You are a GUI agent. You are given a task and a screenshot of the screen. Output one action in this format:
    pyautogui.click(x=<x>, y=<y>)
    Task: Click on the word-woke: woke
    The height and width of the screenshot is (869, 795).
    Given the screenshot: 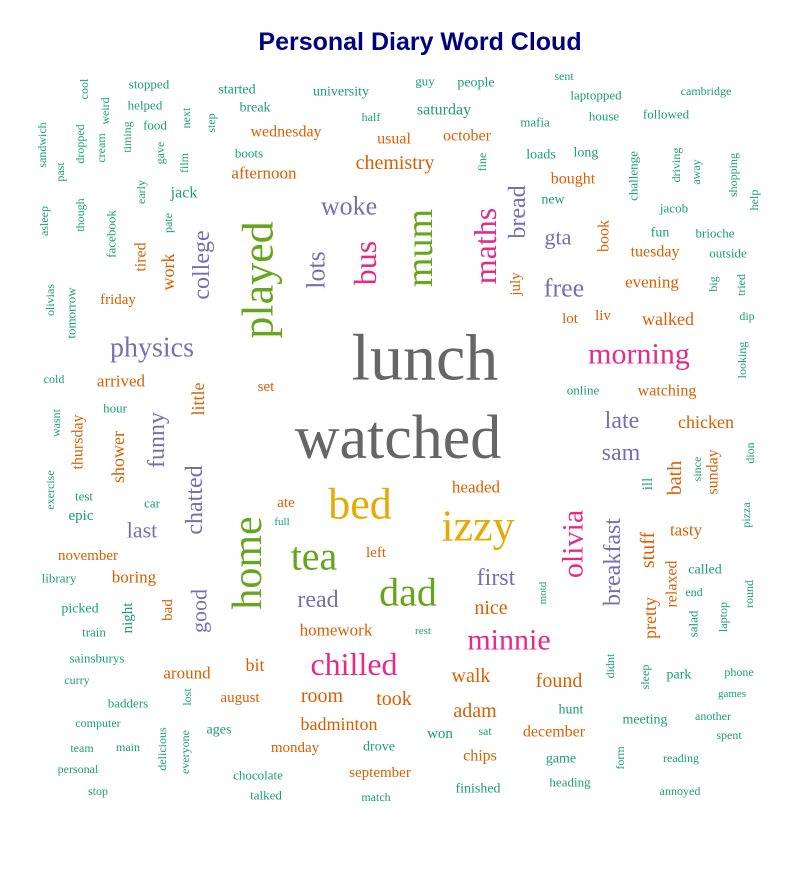 What is the action you would take?
    pyautogui.click(x=349, y=206)
    